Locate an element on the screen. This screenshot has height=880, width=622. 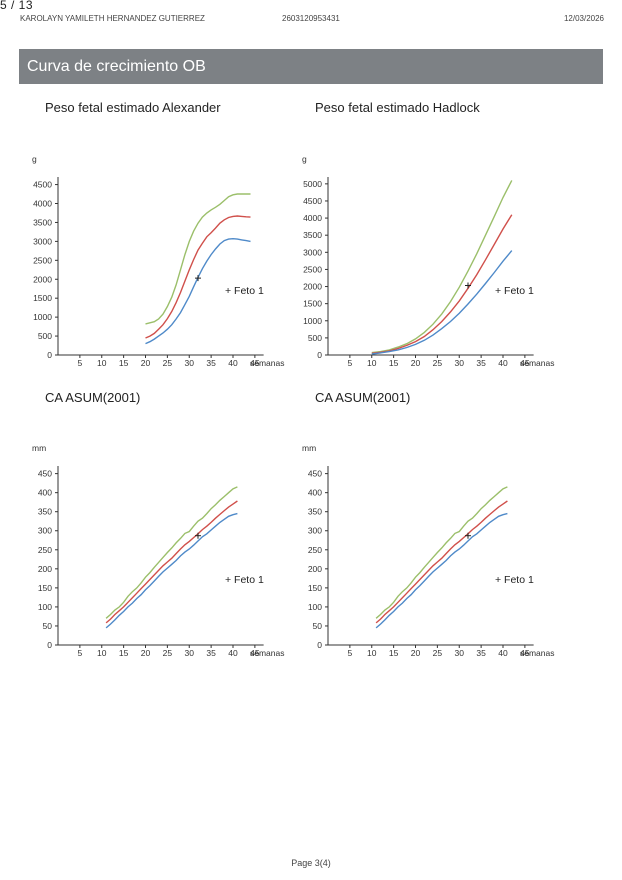
y-tick-label: 2500 is located at coordinates (42, 260).